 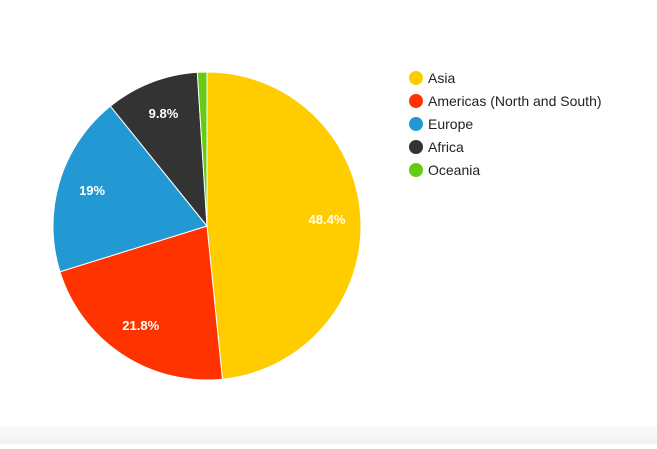 What do you see at coordinates (140, 325) in the screenshot?
I see `slice-label-americas-north-and-south: 21.8%` at bounding box center [140, 325].